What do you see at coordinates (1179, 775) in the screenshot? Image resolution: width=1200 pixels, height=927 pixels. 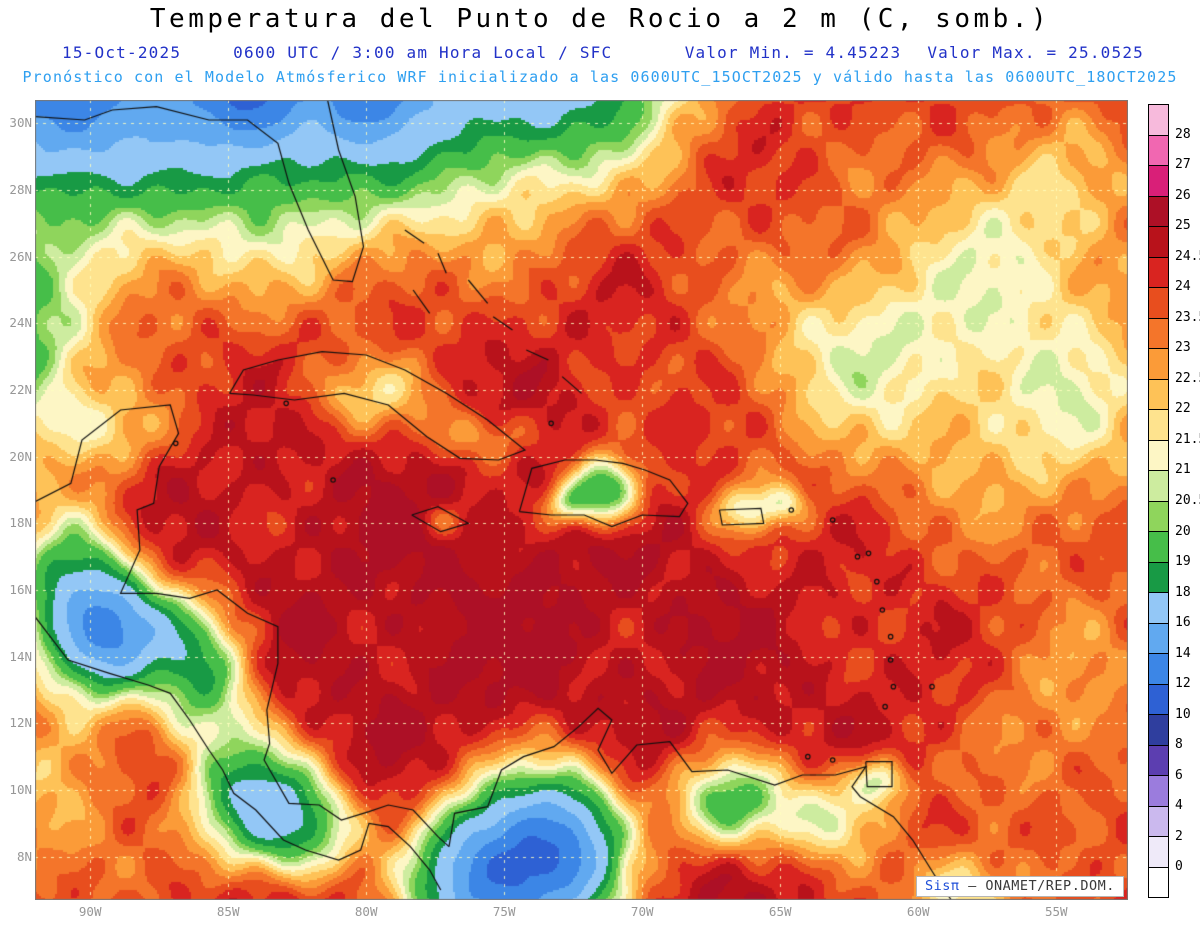 I see `colorbar-tick-label: 6` at bounding box center [1179, 775].